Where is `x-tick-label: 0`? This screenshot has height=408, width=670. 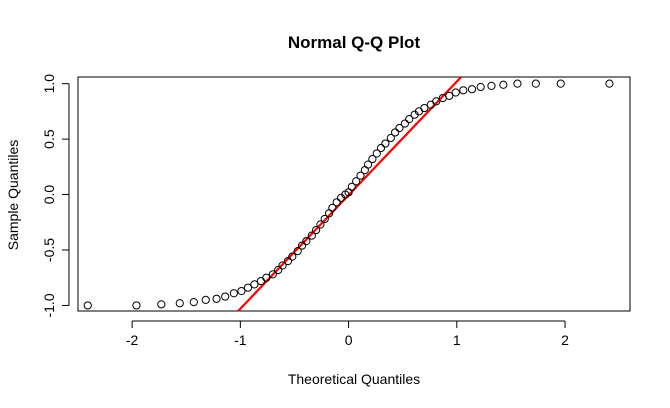
x-tick-label: 0 is located at coordinates (349, 340).